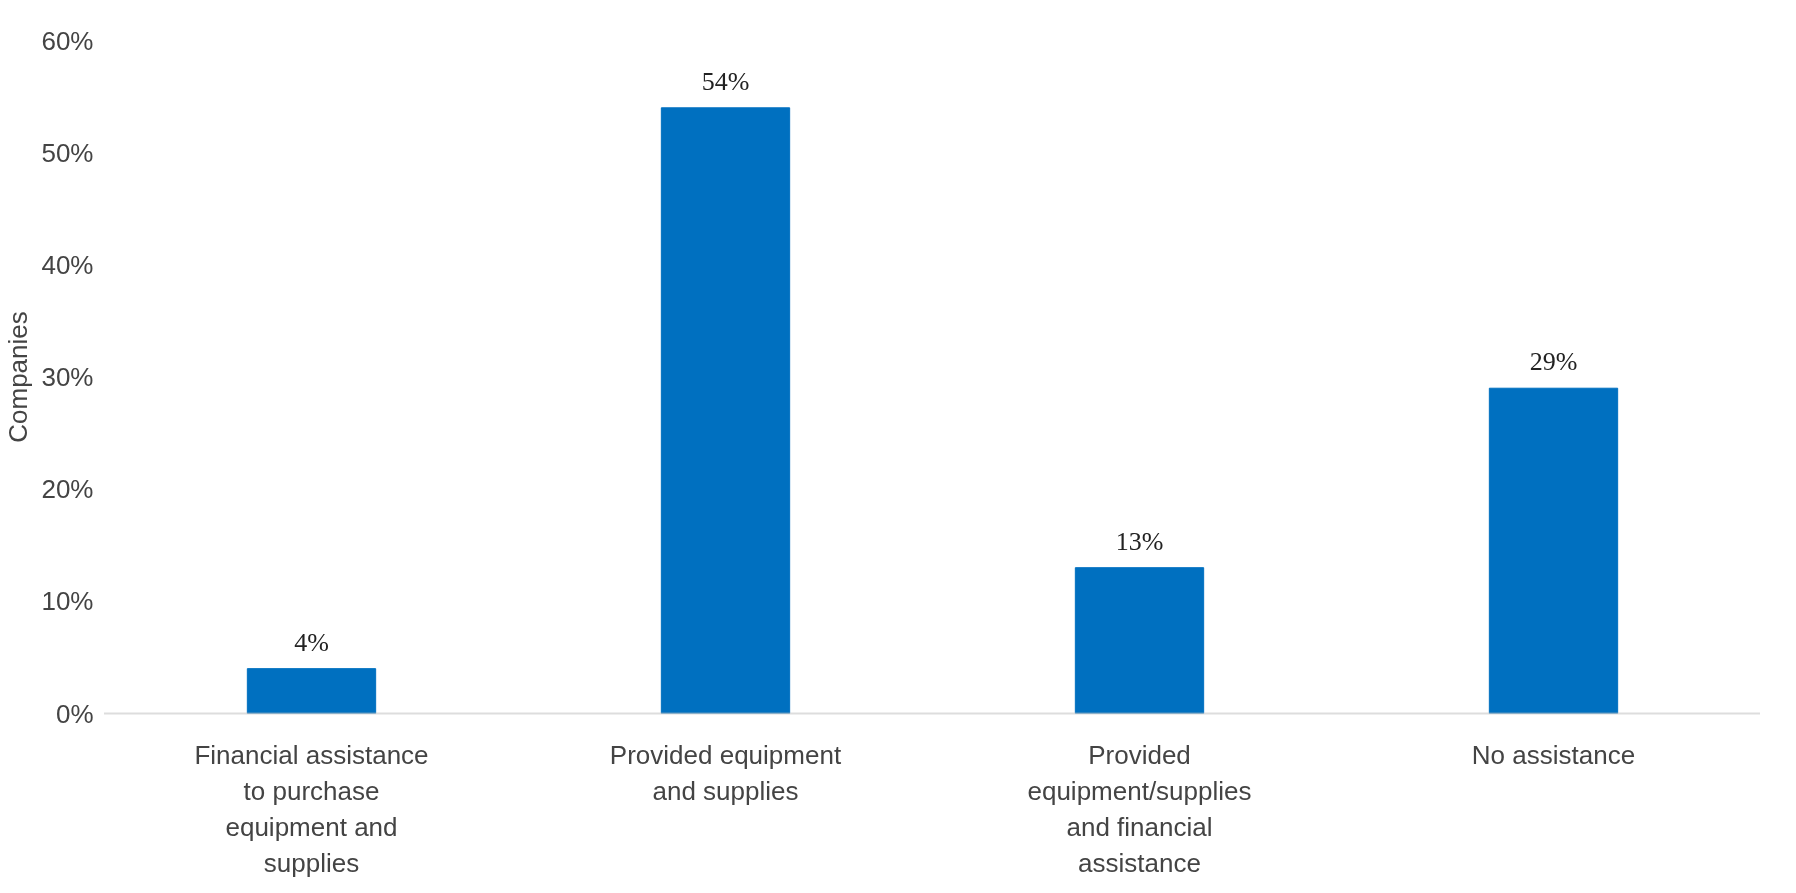 Image resolution: width=1796 pixels, height=893 pixels. I want to click on y-tick-label: 30%, so click(67, 377).